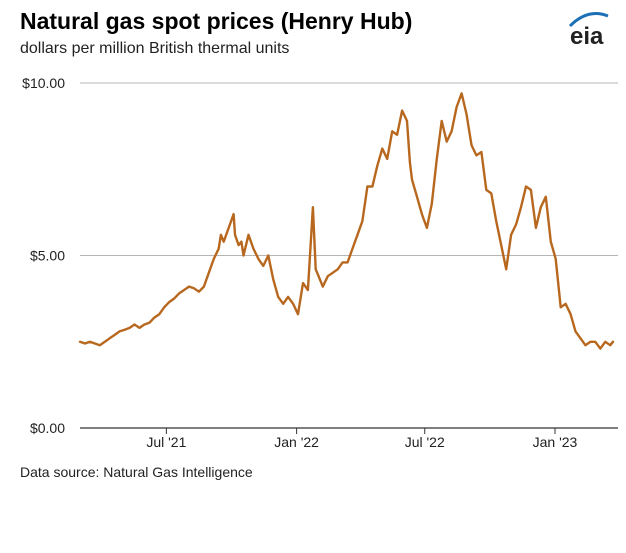 The image size is (626, 553). What do you see at coordinates (555, 442) in the screenshot?
I see `x-tick-label: Jan '23` at bounding box center [555, 442].